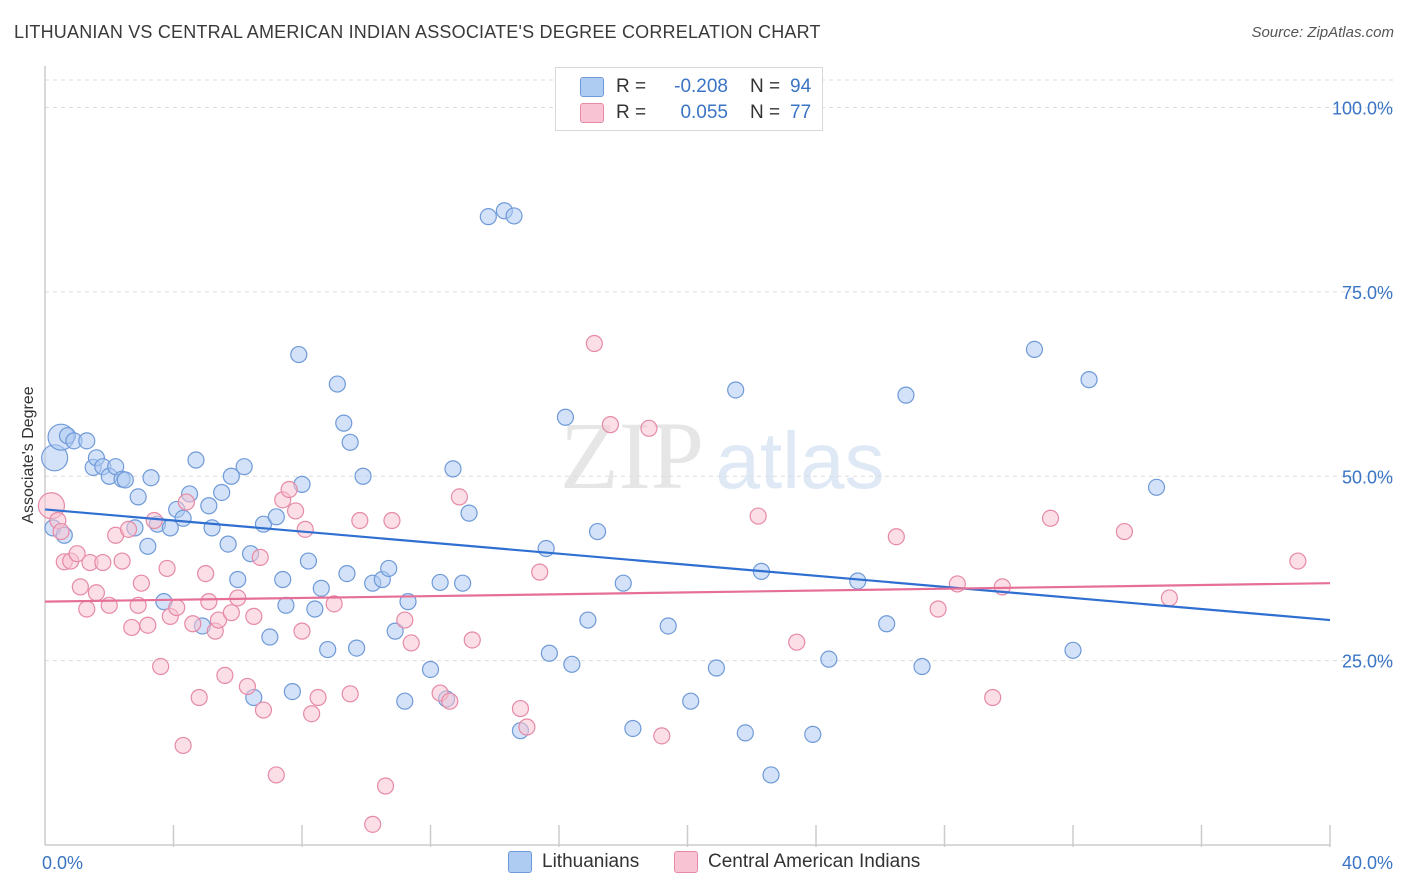  What do you see at coordinates (704, 112) in the screenshot?
I see `legend-r-value: 0.055` at bounding box center [704, 112].